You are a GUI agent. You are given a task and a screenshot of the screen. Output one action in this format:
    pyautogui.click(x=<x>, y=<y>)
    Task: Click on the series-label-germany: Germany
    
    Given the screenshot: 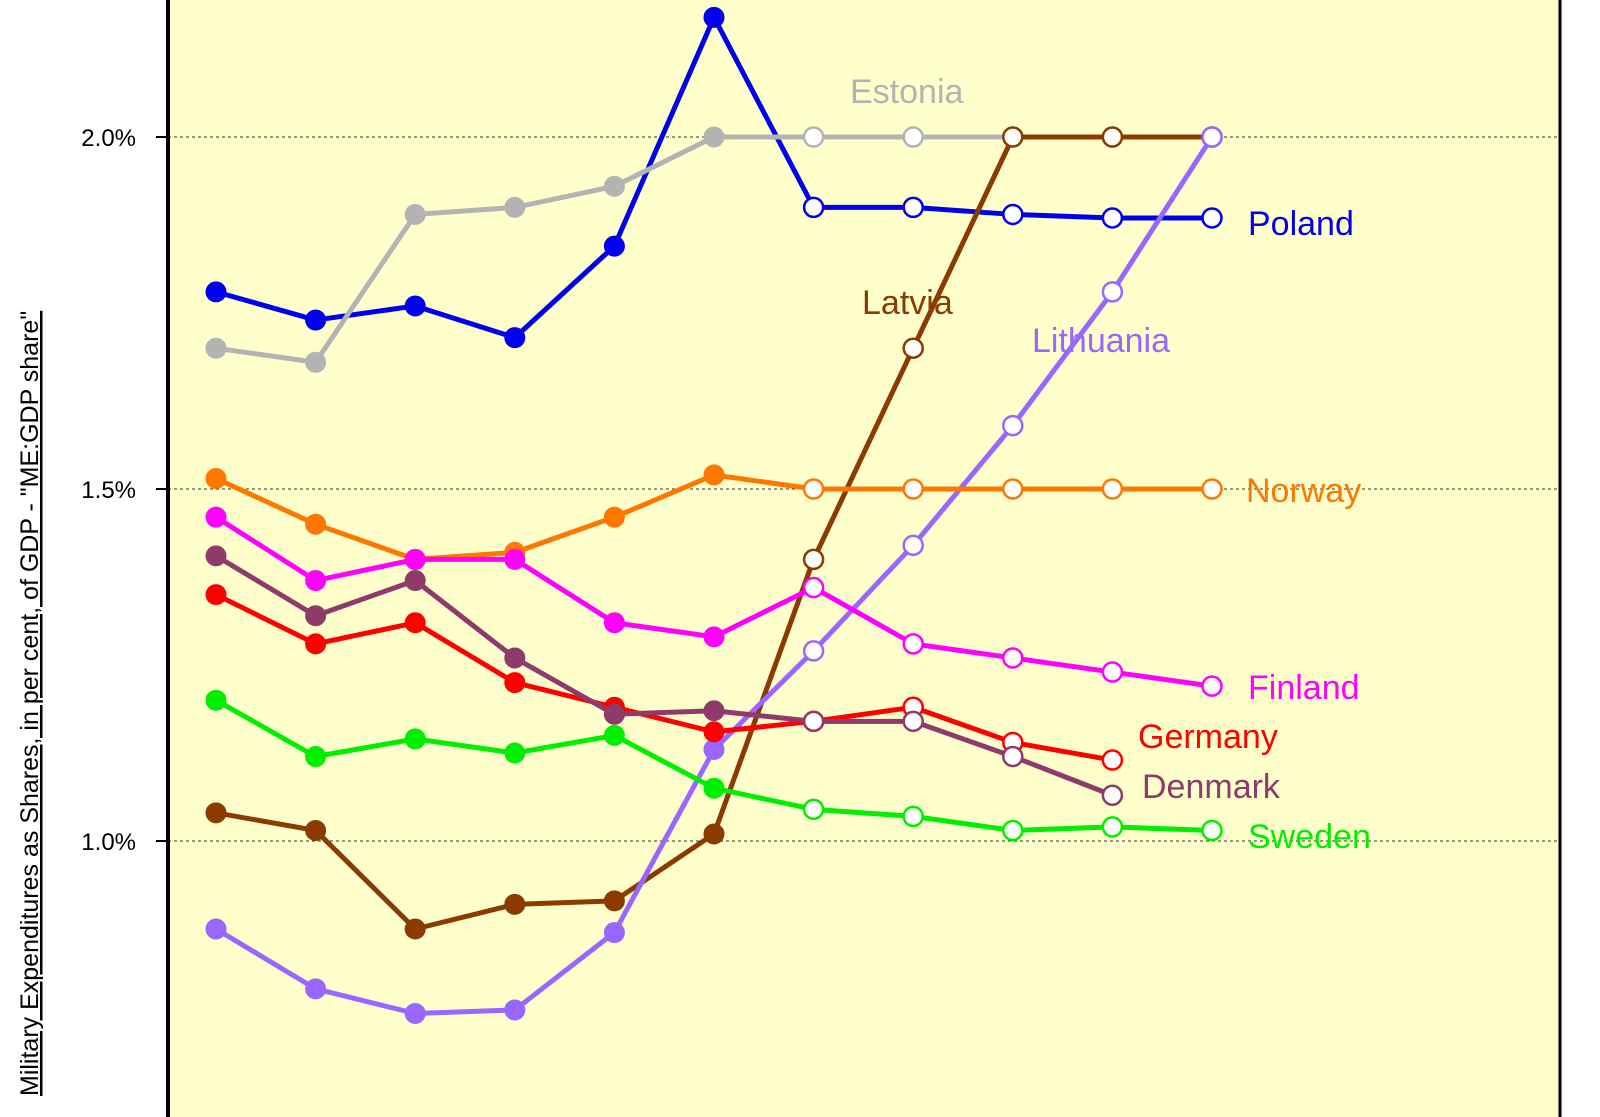 What is the action you would take?
    pyautogui.click(x=1208, y=737)
    